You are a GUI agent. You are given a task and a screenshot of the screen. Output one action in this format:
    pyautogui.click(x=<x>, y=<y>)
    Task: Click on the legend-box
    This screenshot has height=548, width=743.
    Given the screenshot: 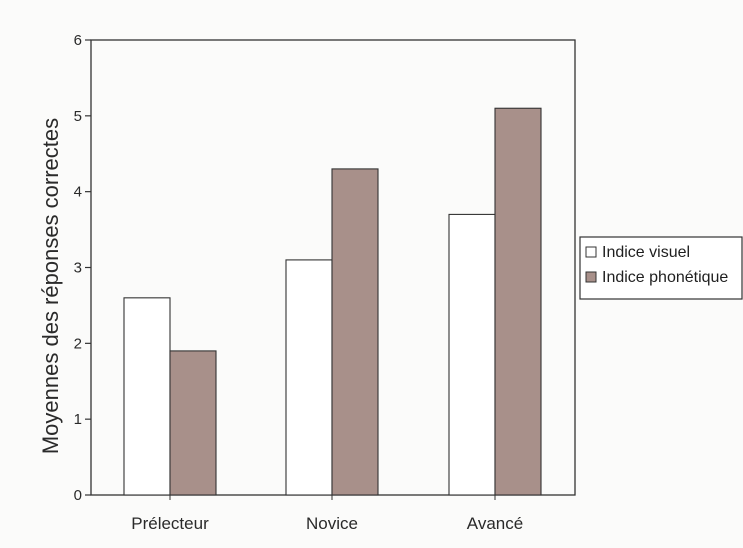 What is the action you would take?
    pyautogui.click(x=661, y=268)
    